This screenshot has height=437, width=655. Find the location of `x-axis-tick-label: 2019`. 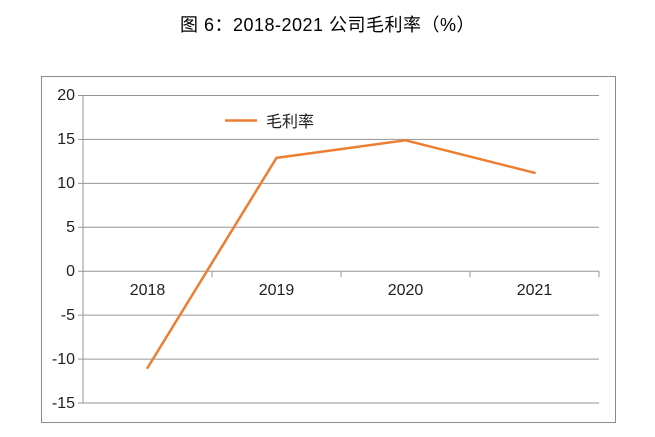

x-axis-tick-label: 2019 is located at coordinates (276, 290).